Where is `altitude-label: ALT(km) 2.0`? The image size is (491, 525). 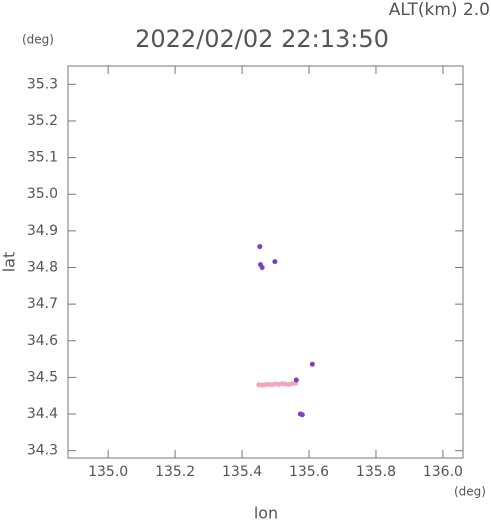
altitude-label: ALT(km) 2.0 is located at coordinates (439, 10).